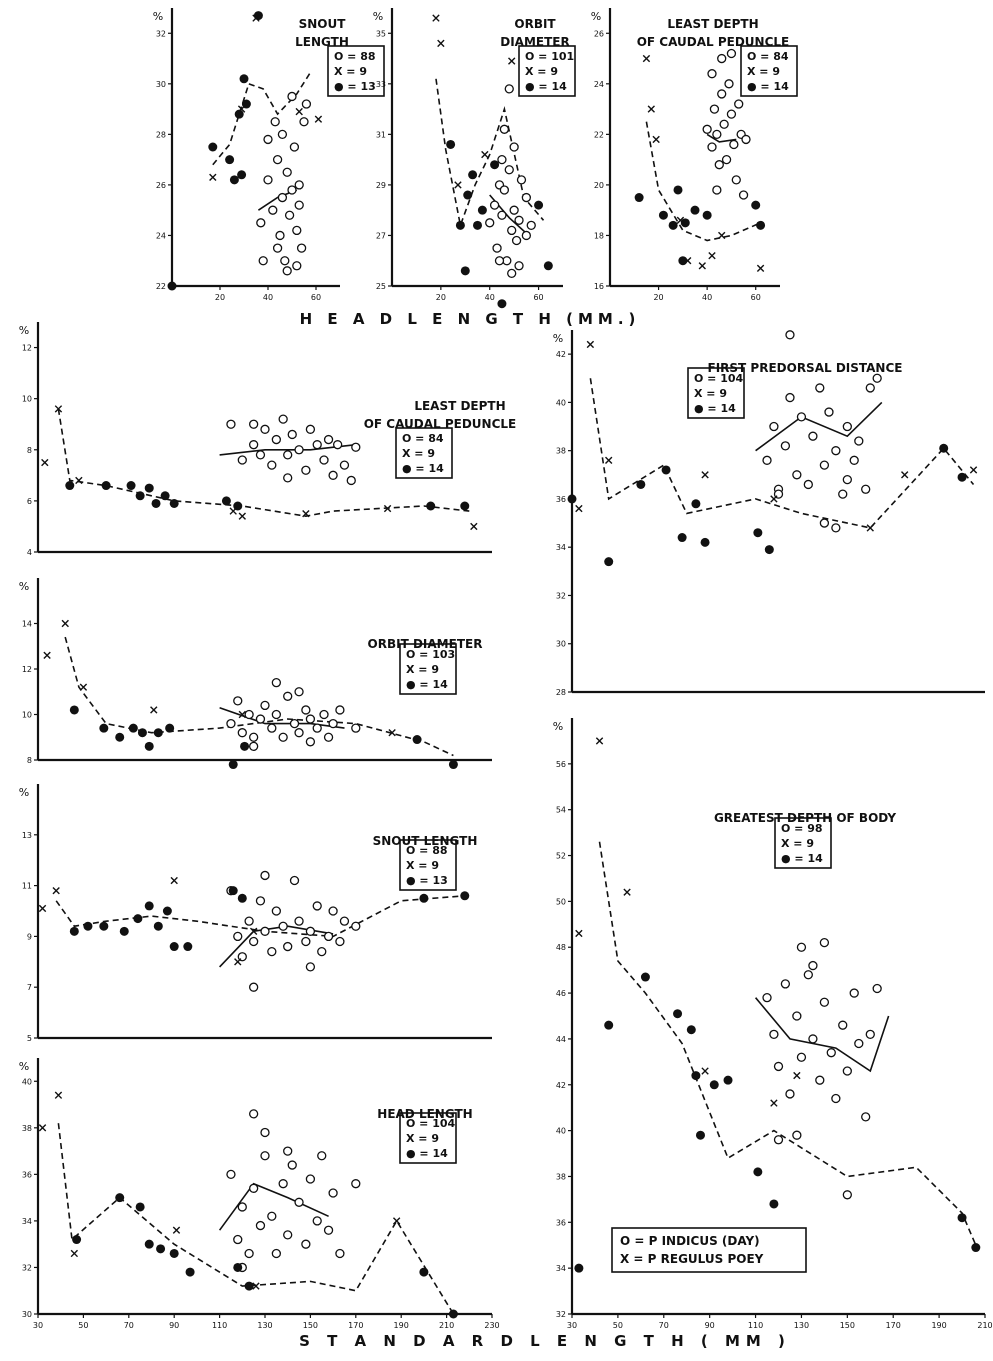 The image size is (993, 1361). What do you see at coordinates (756, 297) in the screenshot?
I see `x-tick-label: 60` at bounding box center [756, 297].